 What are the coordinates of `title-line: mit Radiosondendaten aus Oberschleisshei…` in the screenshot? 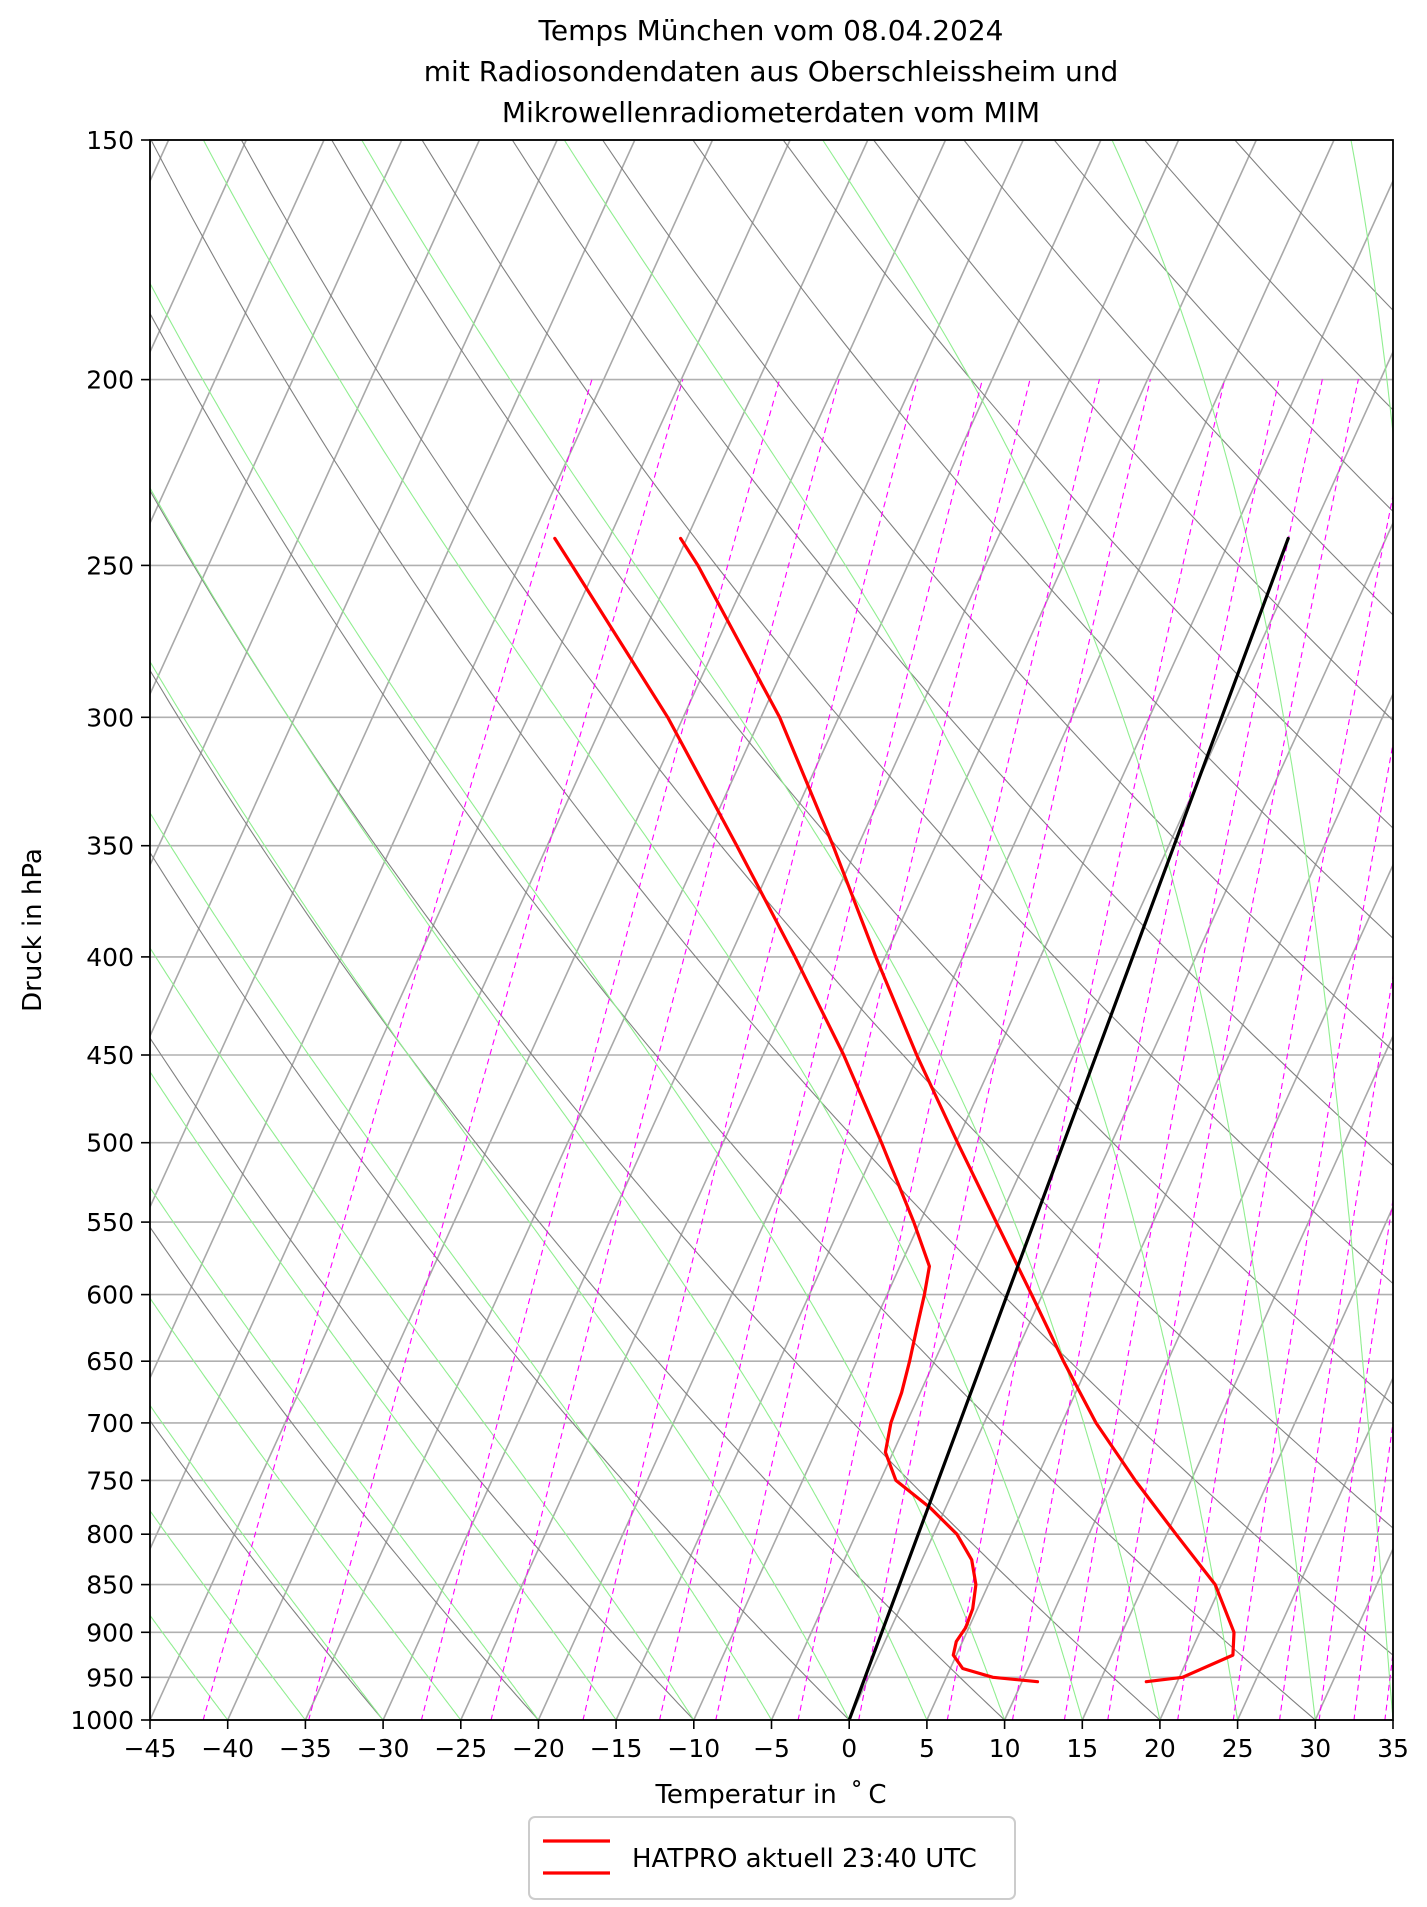 It's located at (771, 71).